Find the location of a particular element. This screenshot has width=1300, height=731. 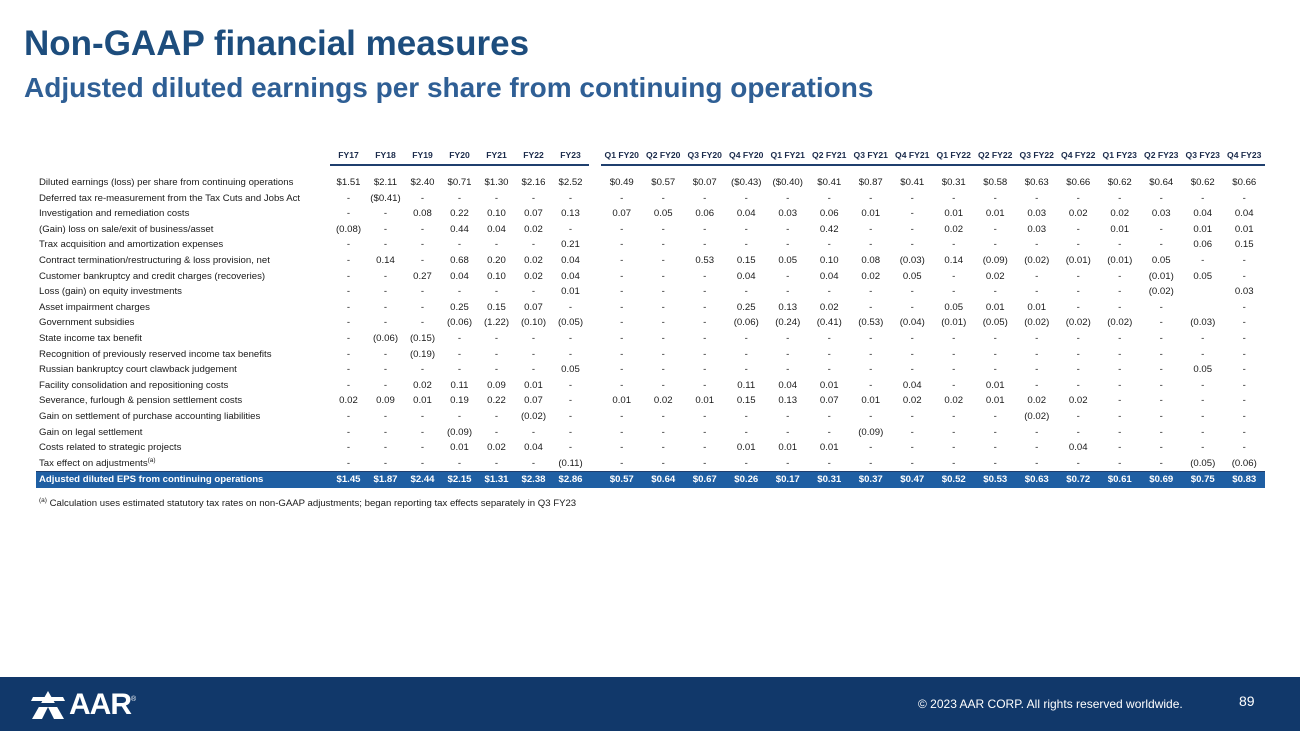

table-cell: (0.02) is located at coordinates (1037, 260).